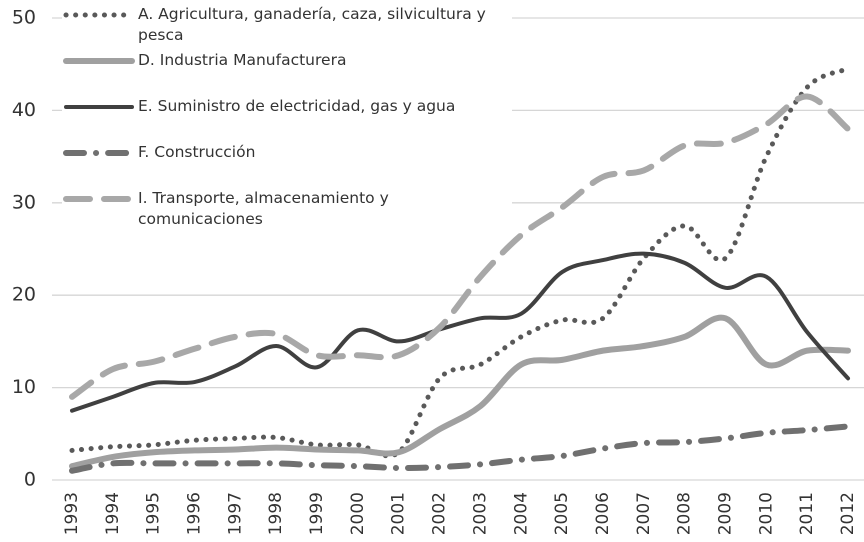 The image size is (864, 542). Describe the element at coordinates (317, 513) in the screenshot. I see `x-tick-label: 1999` at that location.